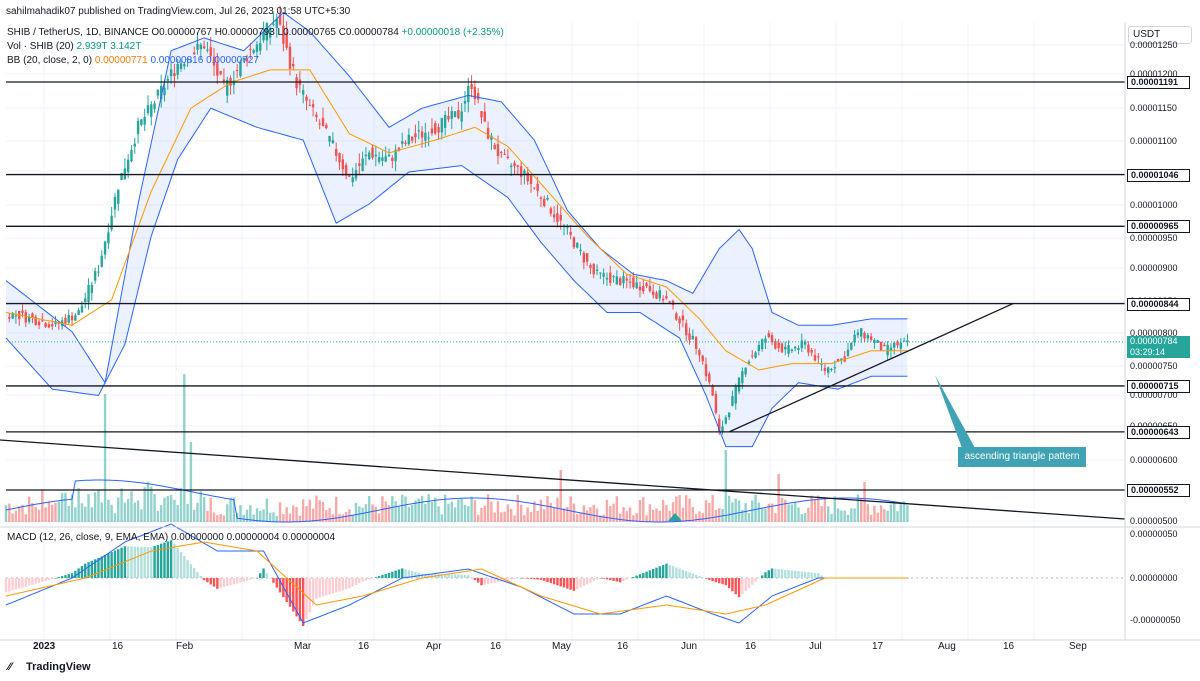 The height and width of the screenshot is (681, 1200). What do you see at coordinates (1154, 205) in the screenshot?
I see `price-tick-label: 0.00001000` at bounding box center [1154, 205].